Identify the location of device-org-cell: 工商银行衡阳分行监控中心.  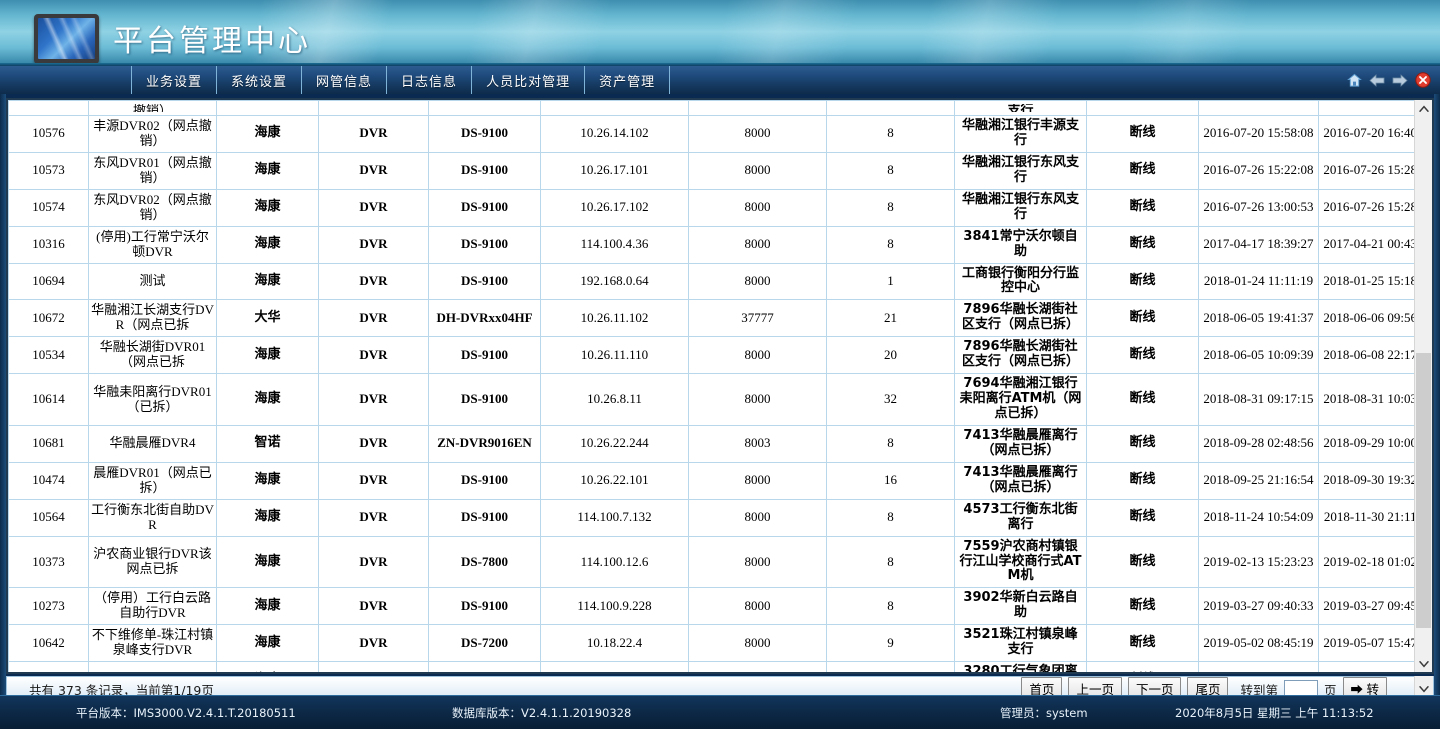
(1020, 281).